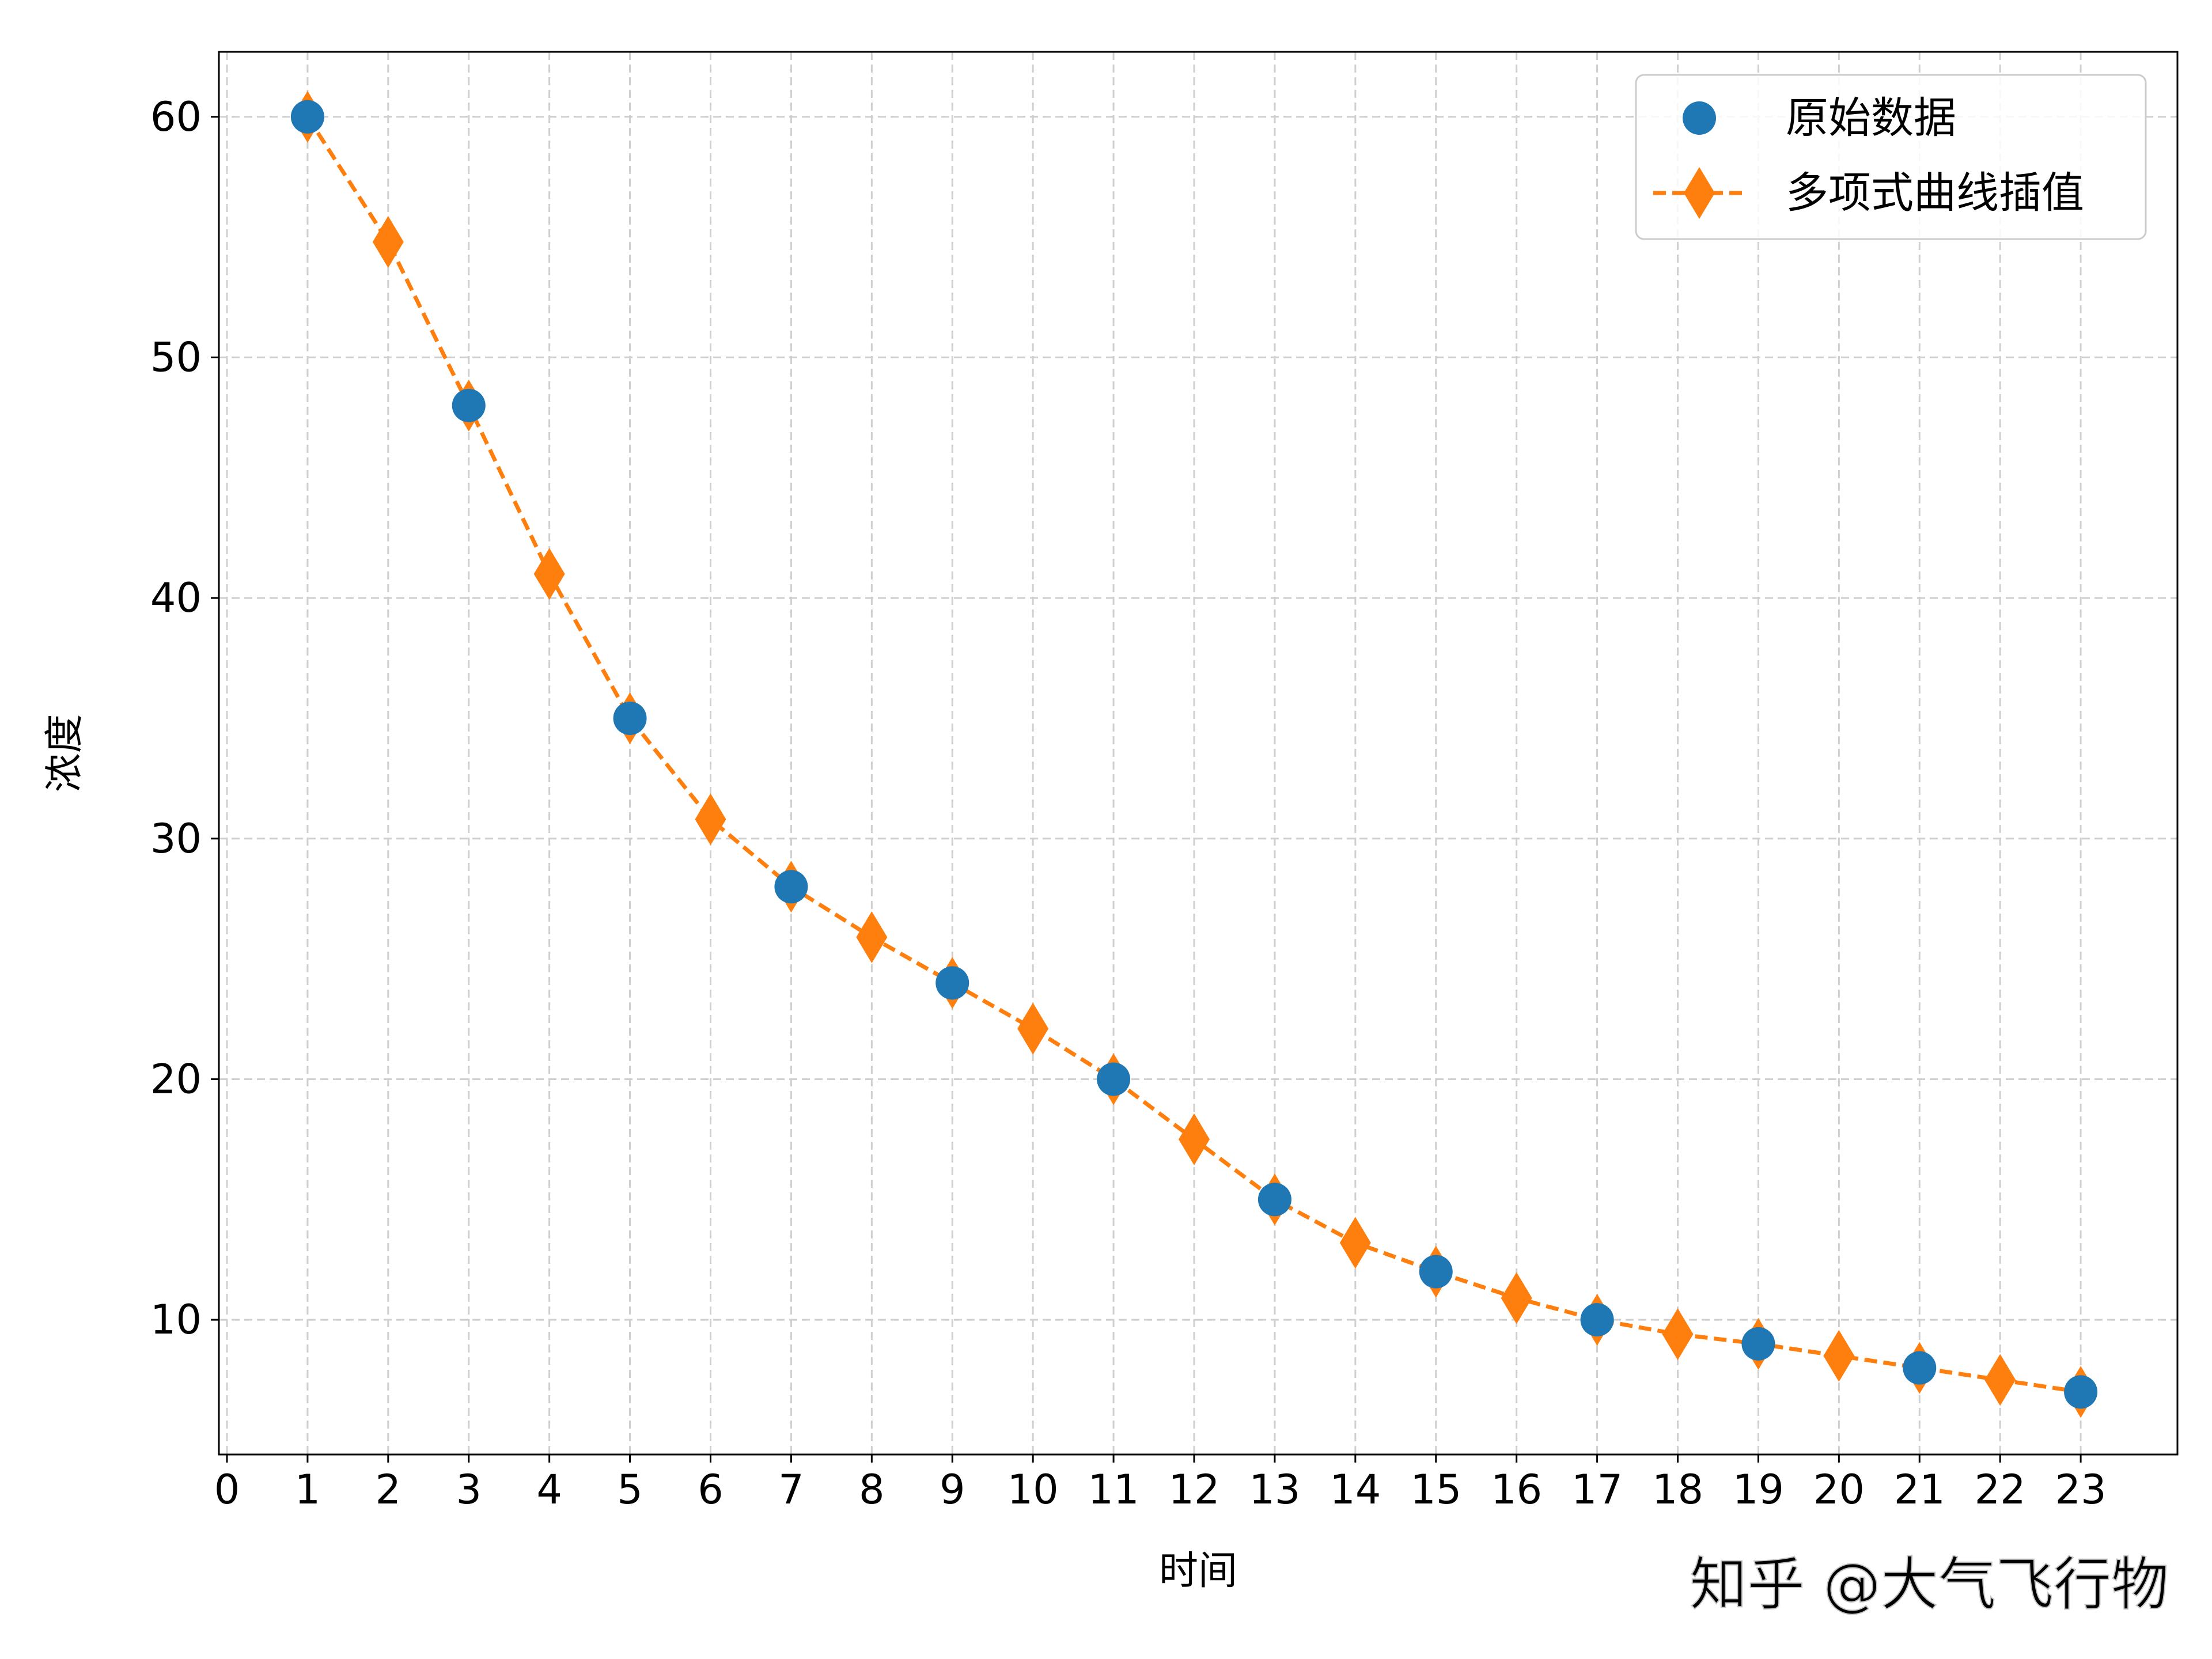  Describe the element at coordinates (176, 838) in the screenshot. I see `y-tick-label: 30` at that location.